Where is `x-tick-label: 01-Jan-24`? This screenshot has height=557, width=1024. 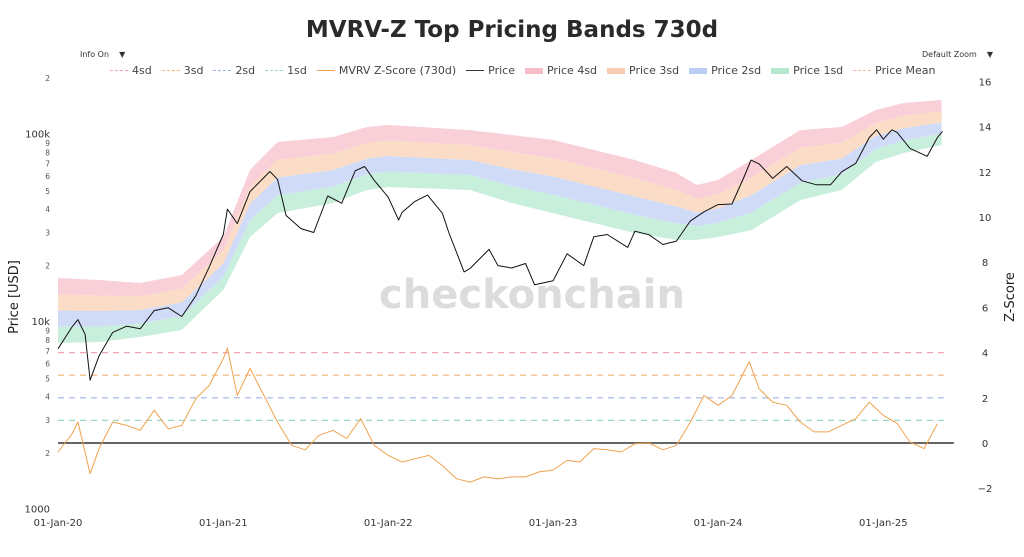 x-tick-label: 01-Jan-24 is located at coordinates (718, 523).